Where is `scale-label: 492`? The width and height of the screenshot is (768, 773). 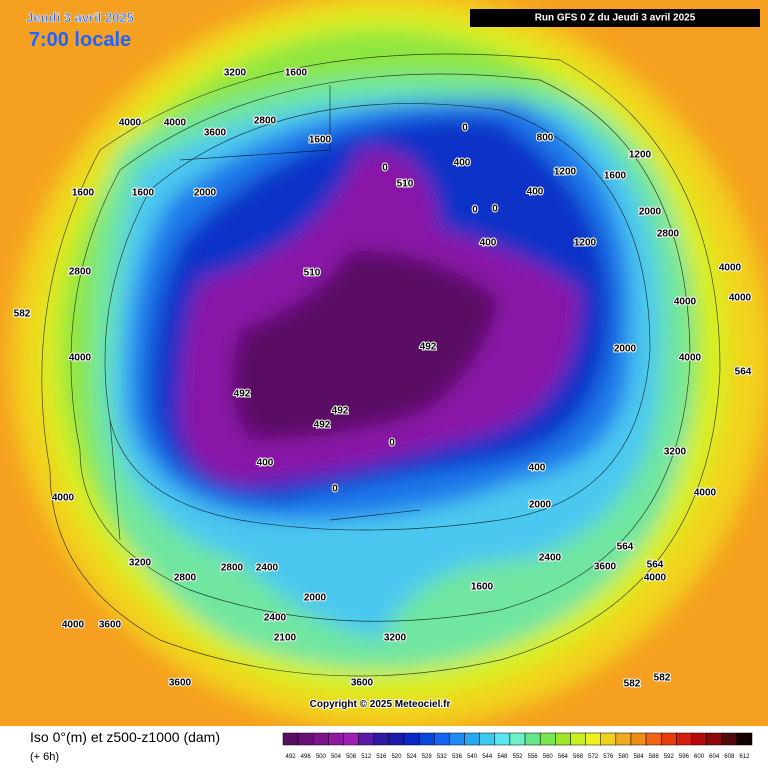
scale-label: 492 is located at coordinates (291, 757).